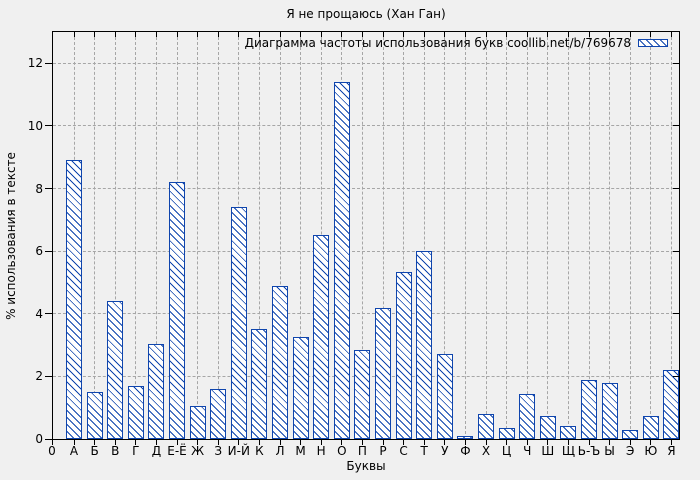 This screenshot has width=700, height=480. I want to click on bar-Ж, so click(197, 422).